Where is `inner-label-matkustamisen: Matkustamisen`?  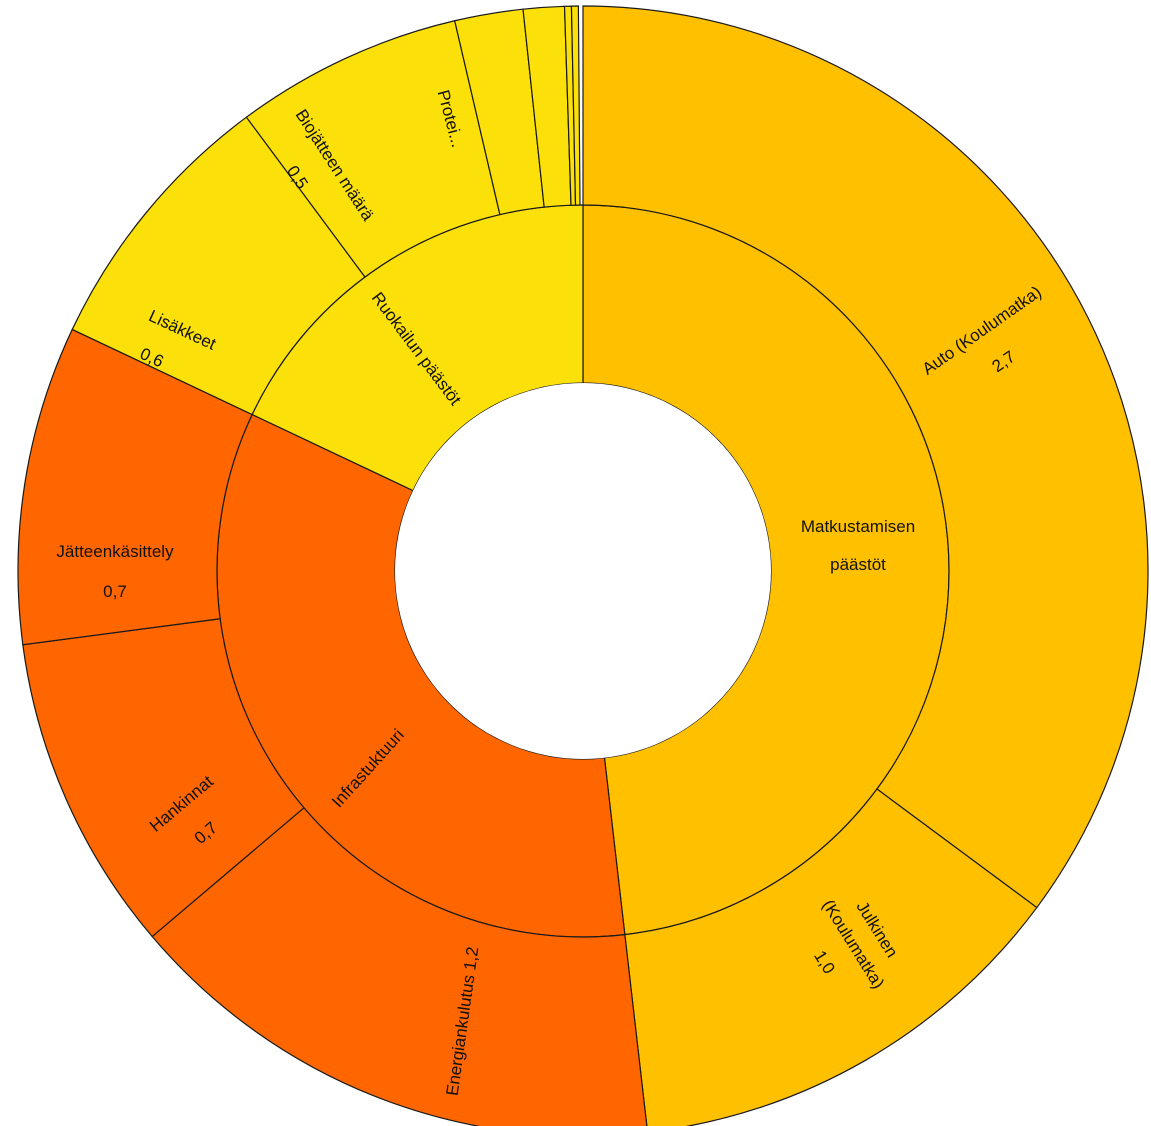 inner-label-matkustamisen: Matkustamisen is located at coordinates (858, 526).